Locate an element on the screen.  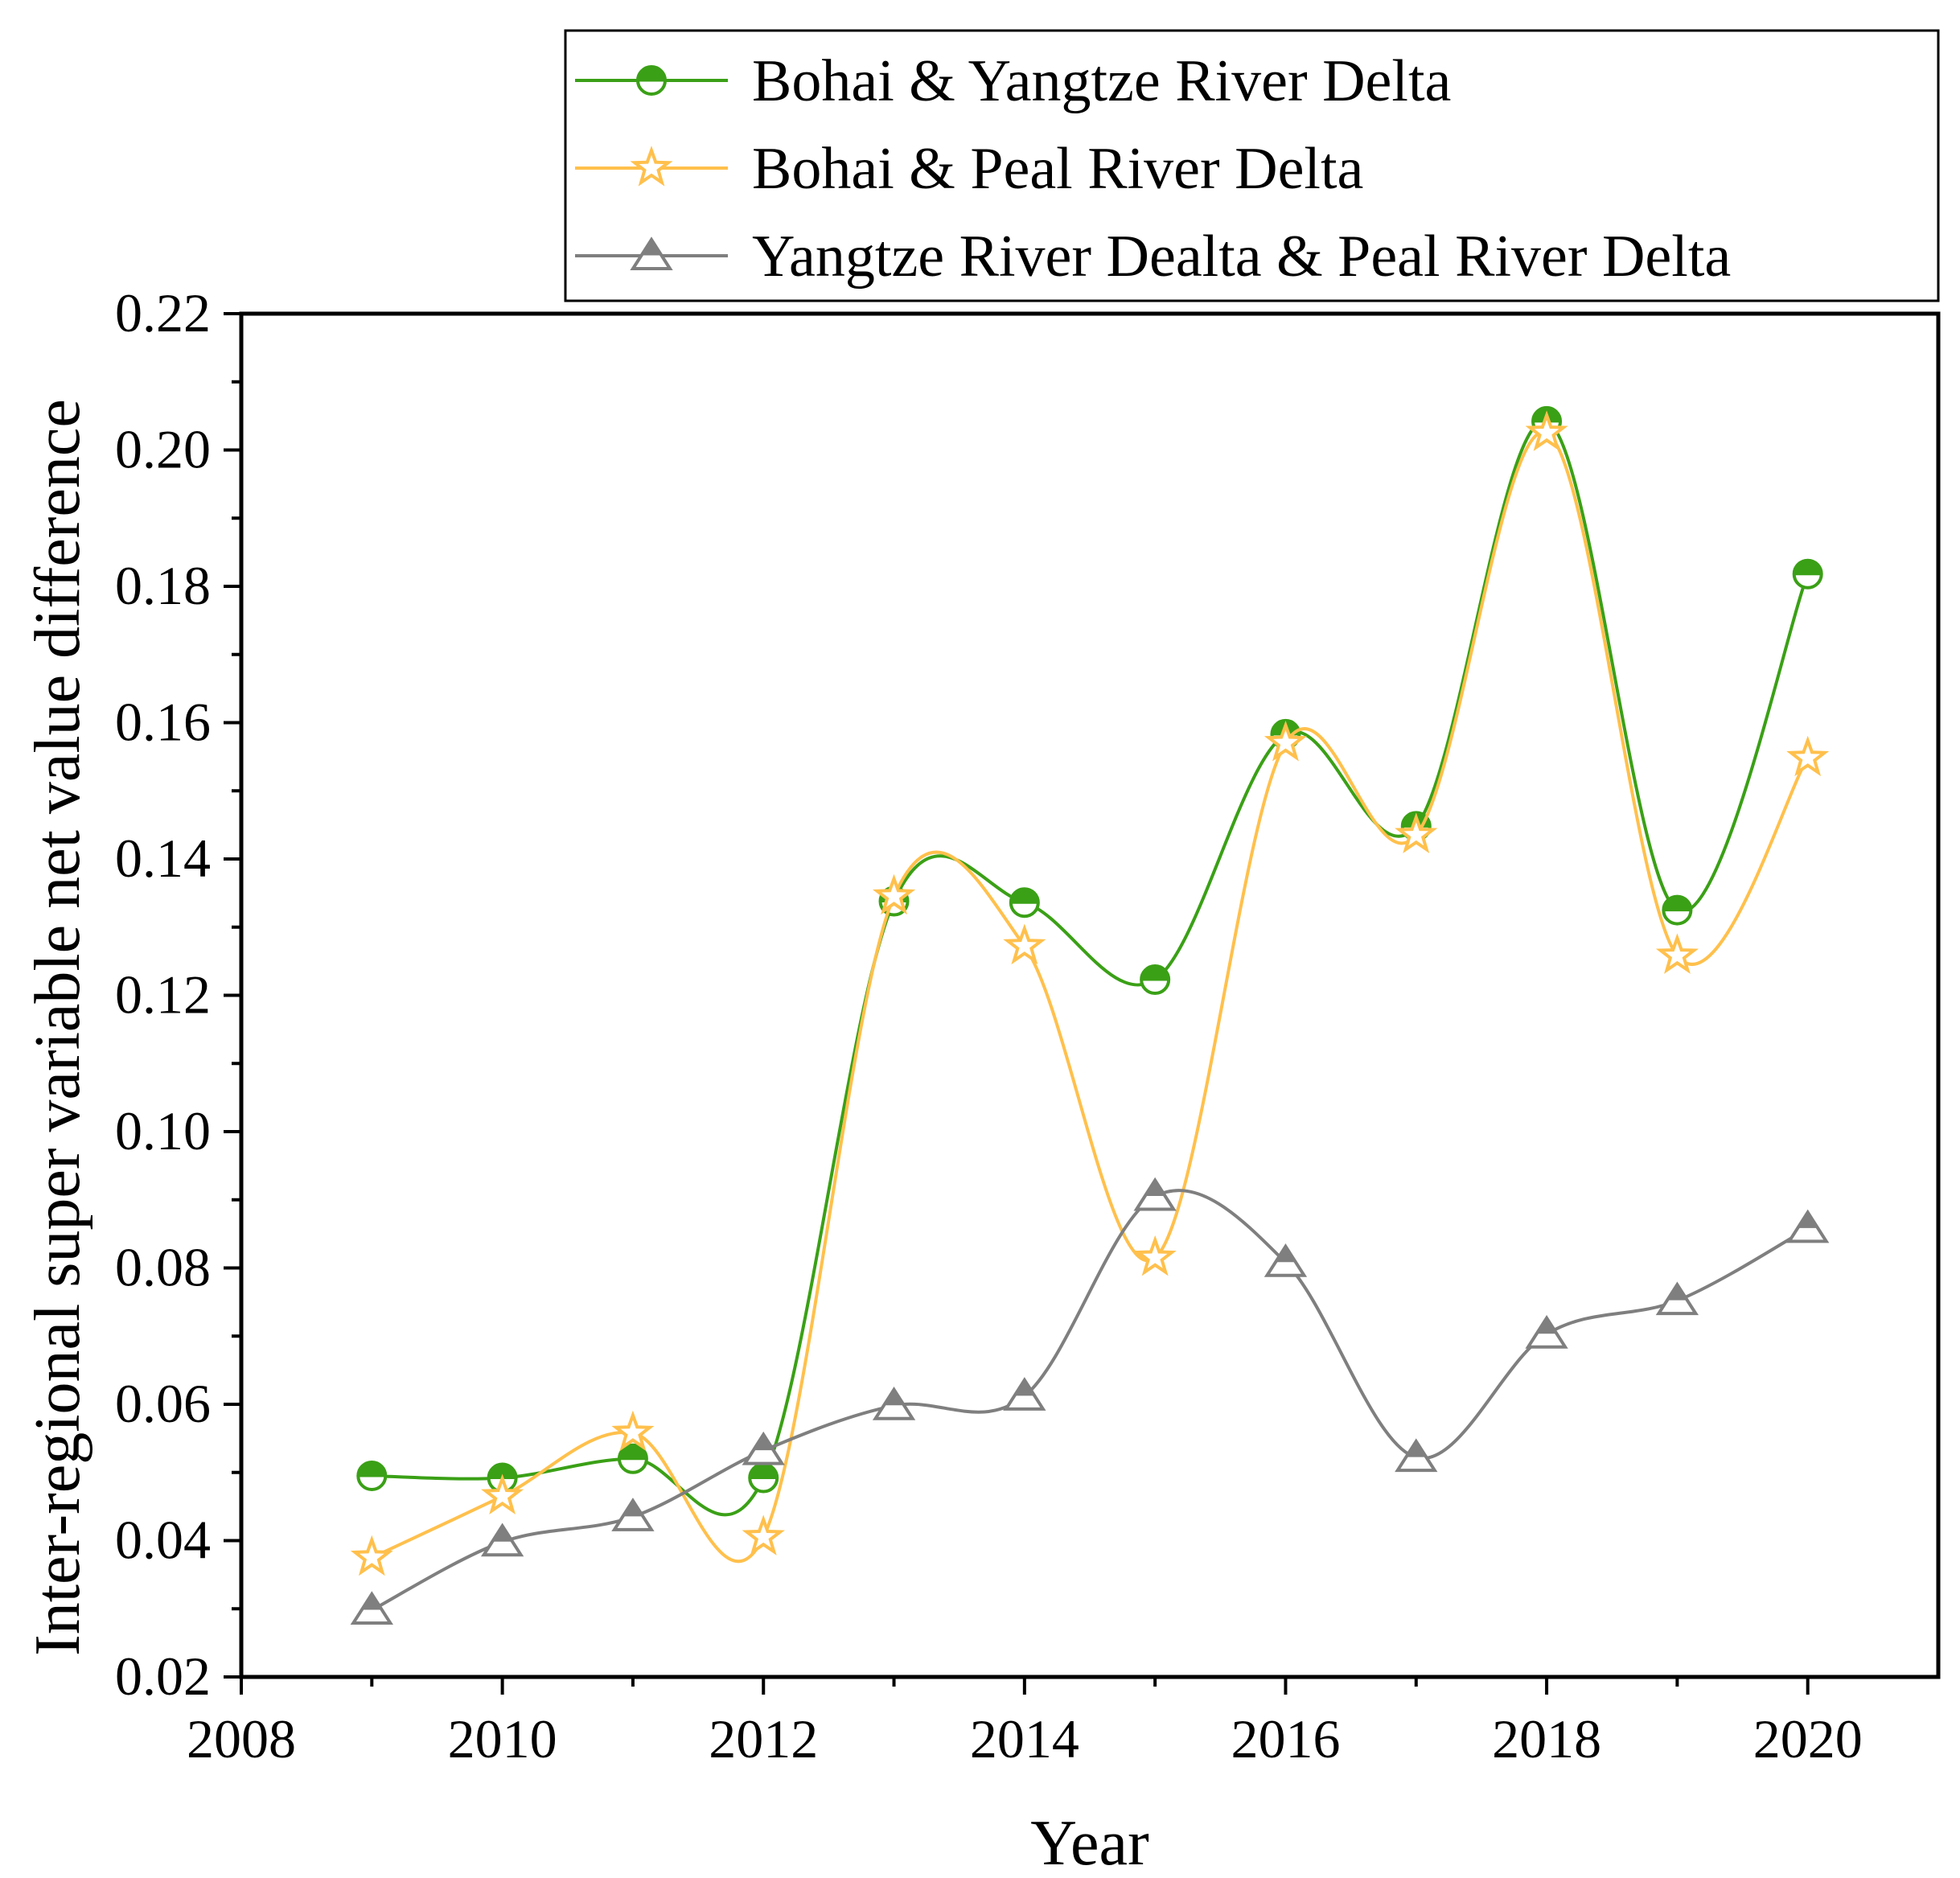
x-tick-label: 2010 is located at coordinates (502, 1738).